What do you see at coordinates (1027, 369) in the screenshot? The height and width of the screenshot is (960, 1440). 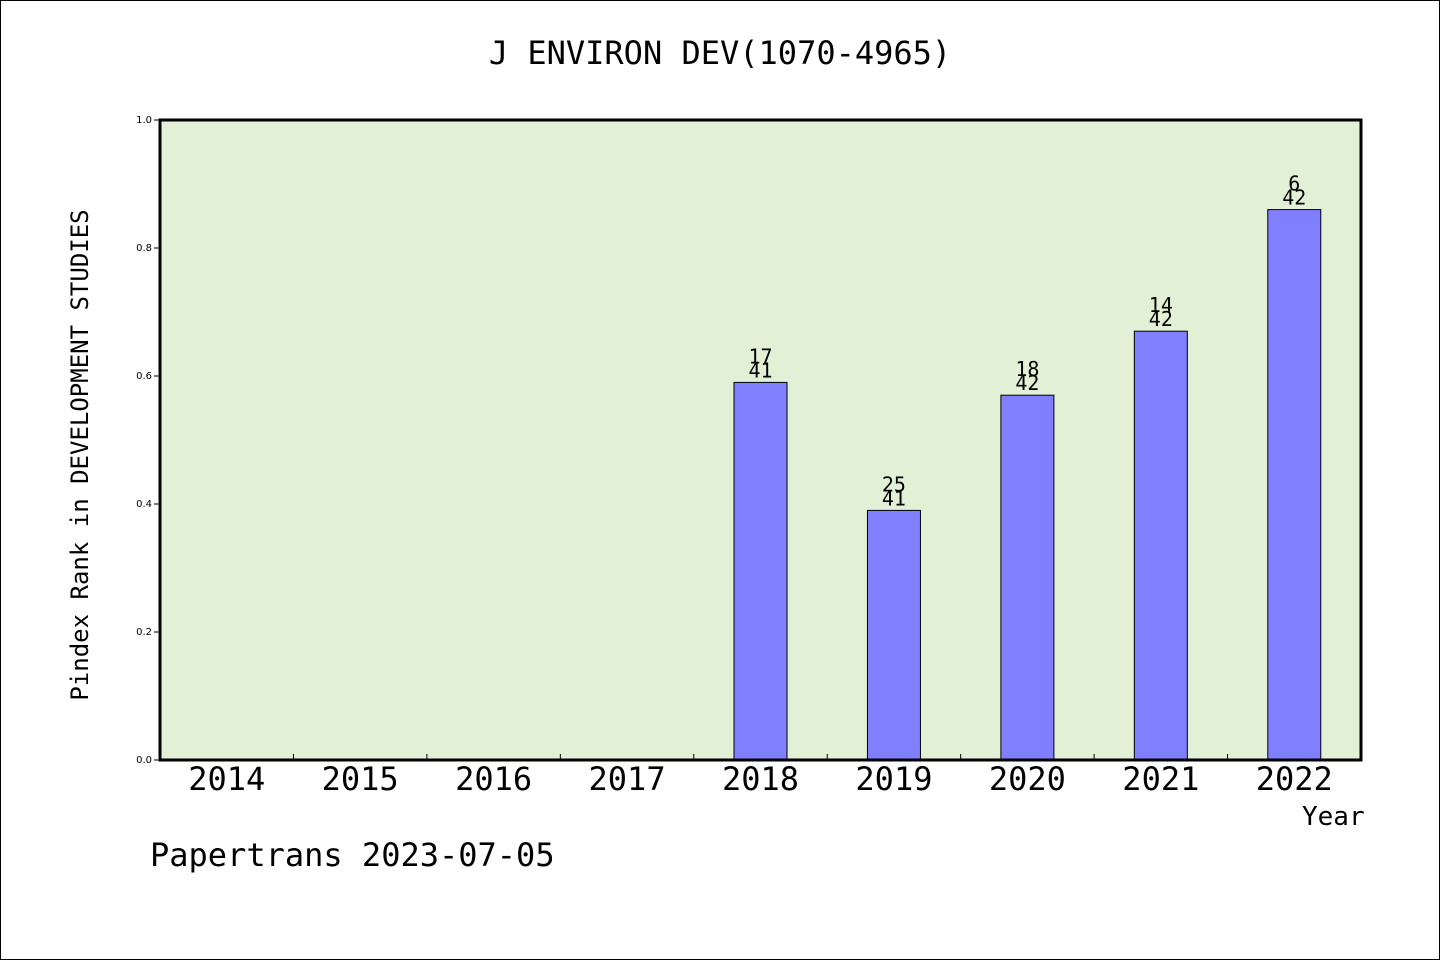 I see `bar-rank-label: 18` at bounding box center [1027, 369].